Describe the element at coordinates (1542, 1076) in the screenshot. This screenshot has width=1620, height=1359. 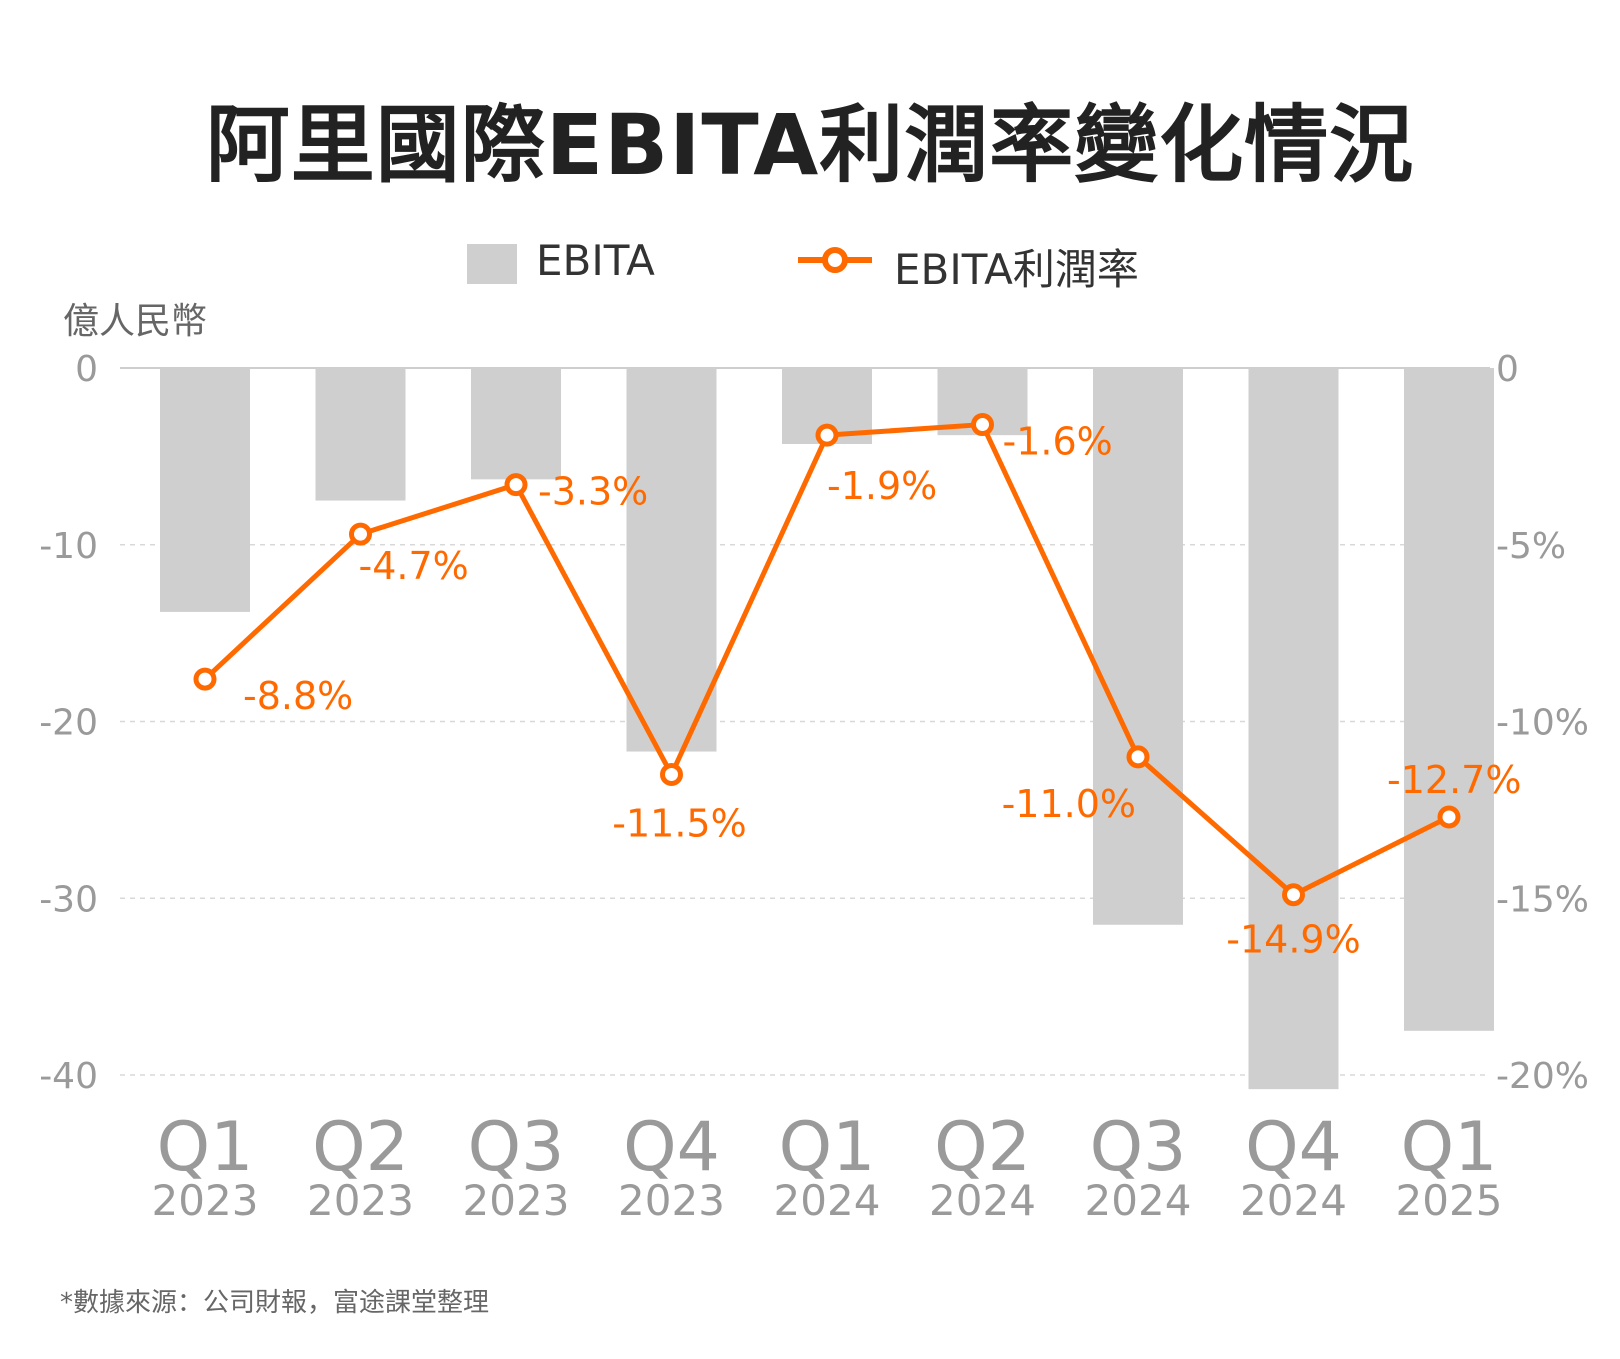
I see `right-tick-label: -20%` at that location.